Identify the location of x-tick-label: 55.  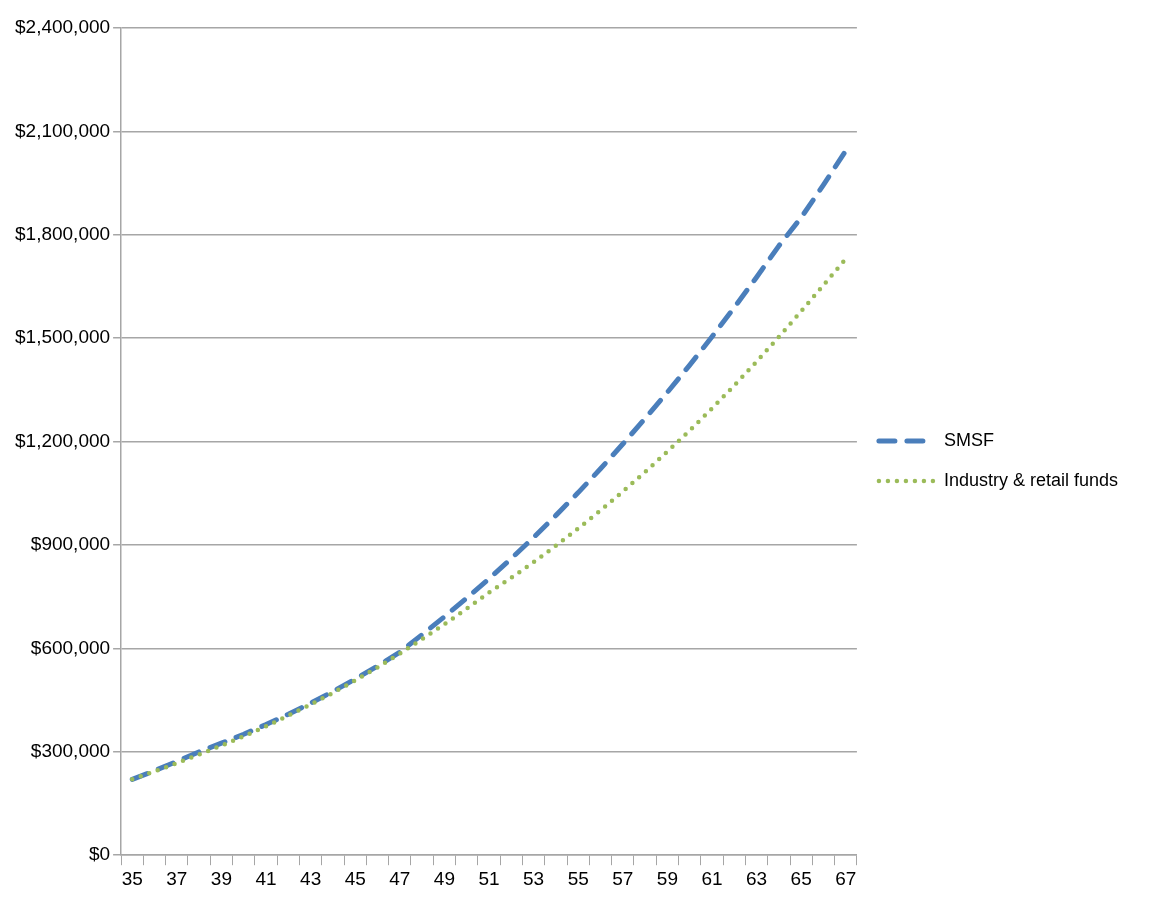
(578, 878).